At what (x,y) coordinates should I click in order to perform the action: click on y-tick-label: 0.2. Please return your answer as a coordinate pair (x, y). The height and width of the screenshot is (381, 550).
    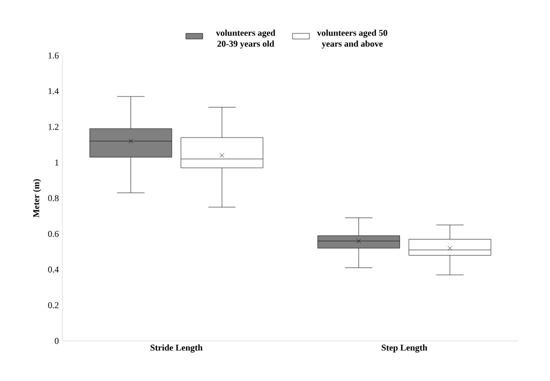
    Looking at the image, I should click on (53, 305).